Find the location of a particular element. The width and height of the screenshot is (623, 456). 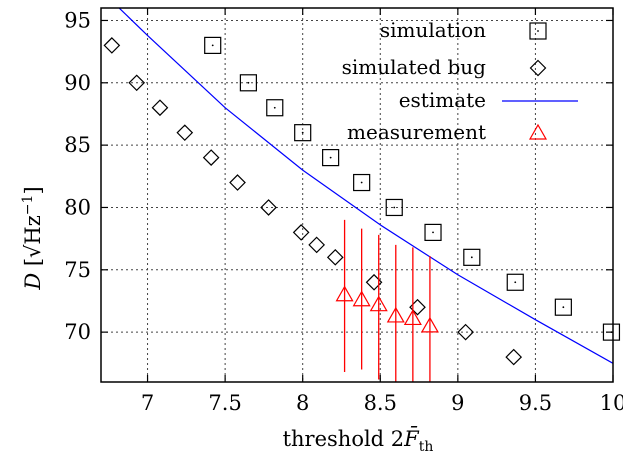

legend-label: estimate is located at coordinates (442, 100).